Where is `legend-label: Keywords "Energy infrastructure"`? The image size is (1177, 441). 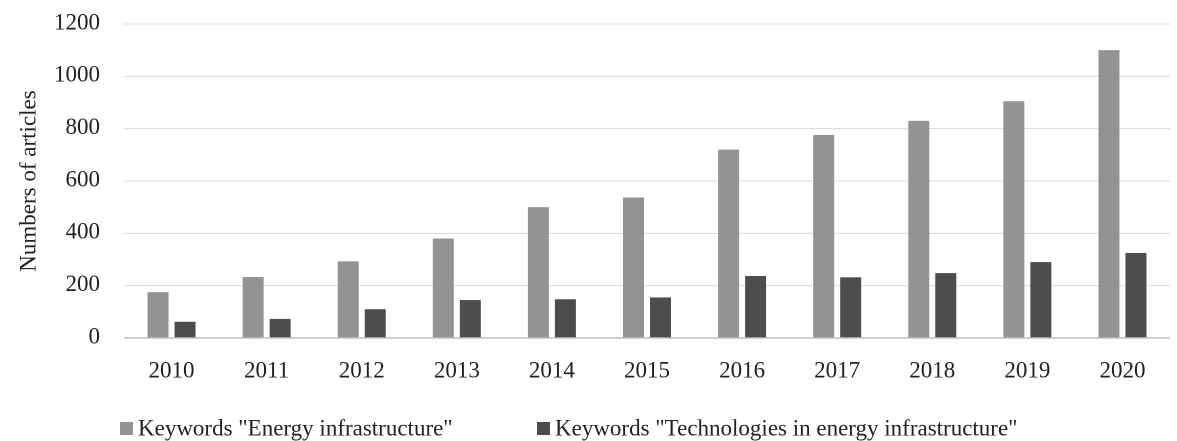
legend-label: Keywords "Energy infrastructure" is located at coordinates (295, 427).